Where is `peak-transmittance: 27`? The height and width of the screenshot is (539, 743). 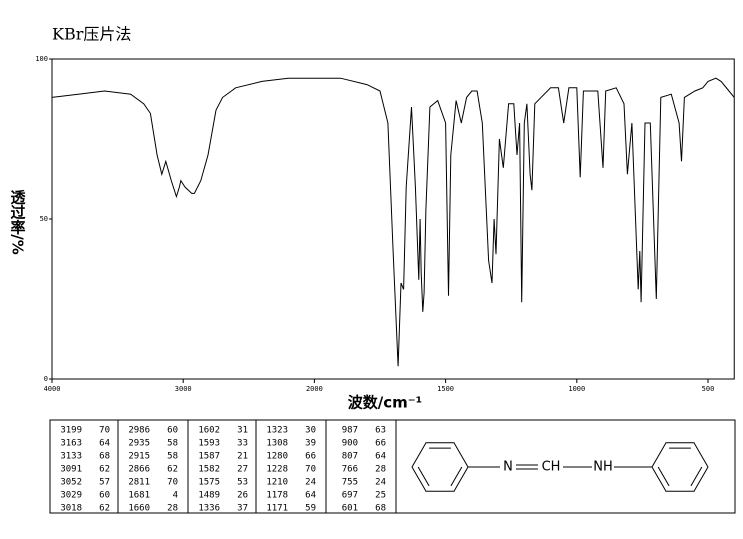 peak-transmittance: 27 is located at coordinates (242, 470).